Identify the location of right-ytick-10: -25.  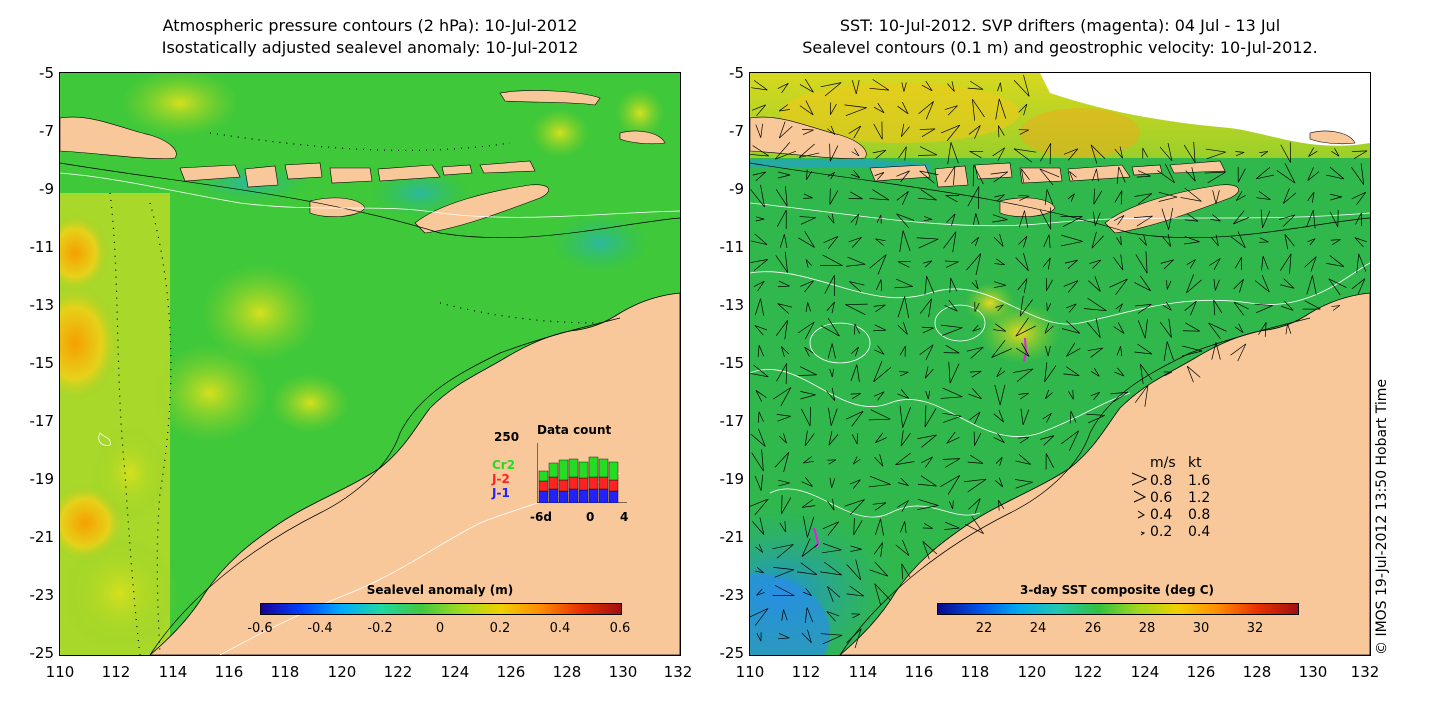
(732, 653).